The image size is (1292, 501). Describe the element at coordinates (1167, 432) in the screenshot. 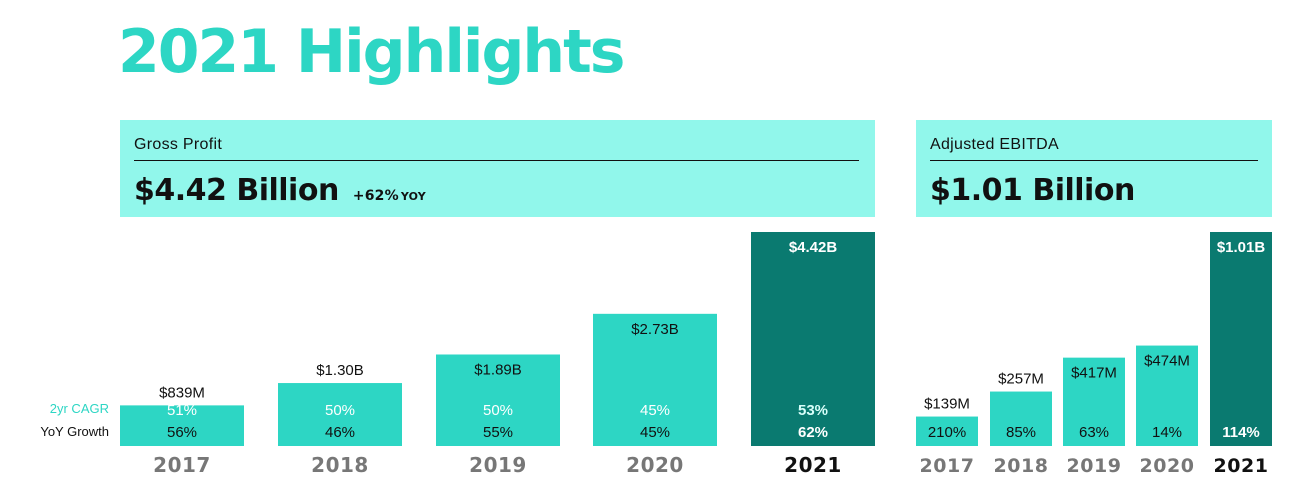

I see `ebitda-yoy-label-2020: 14%` at that location.